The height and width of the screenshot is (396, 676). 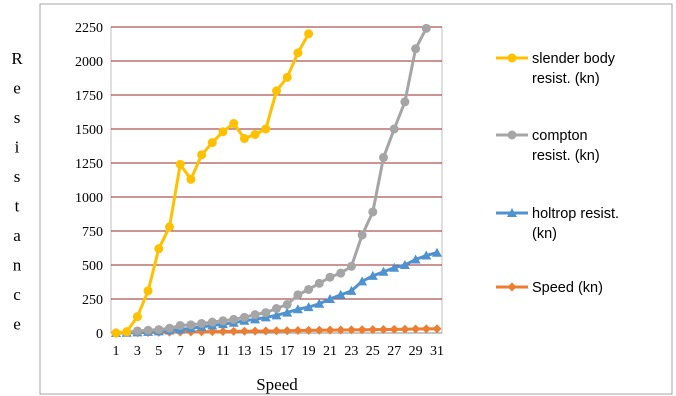 I want to click on y-tick-label: 500, so click(x=92, y=266).